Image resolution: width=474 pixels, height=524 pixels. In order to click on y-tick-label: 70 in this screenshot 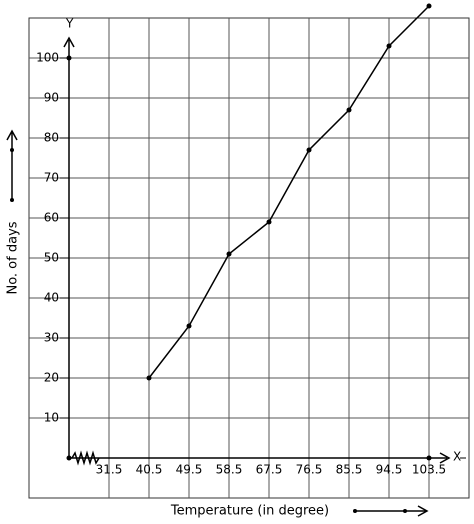, I will do `click(51, 178)`.